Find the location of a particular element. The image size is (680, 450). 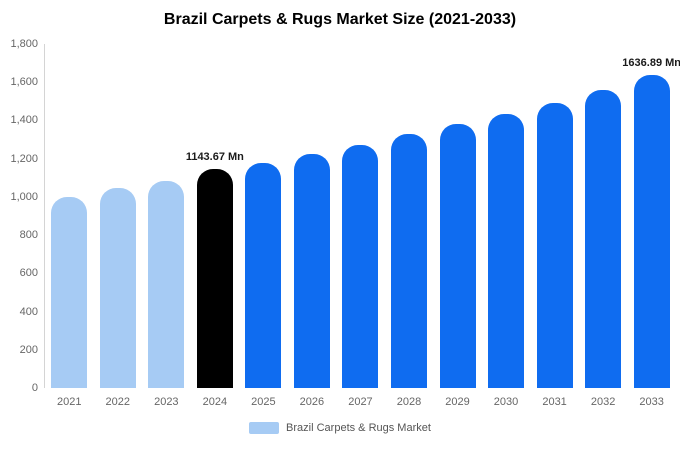

x-axis-label: 2021 is located at coordinates (69, 402).